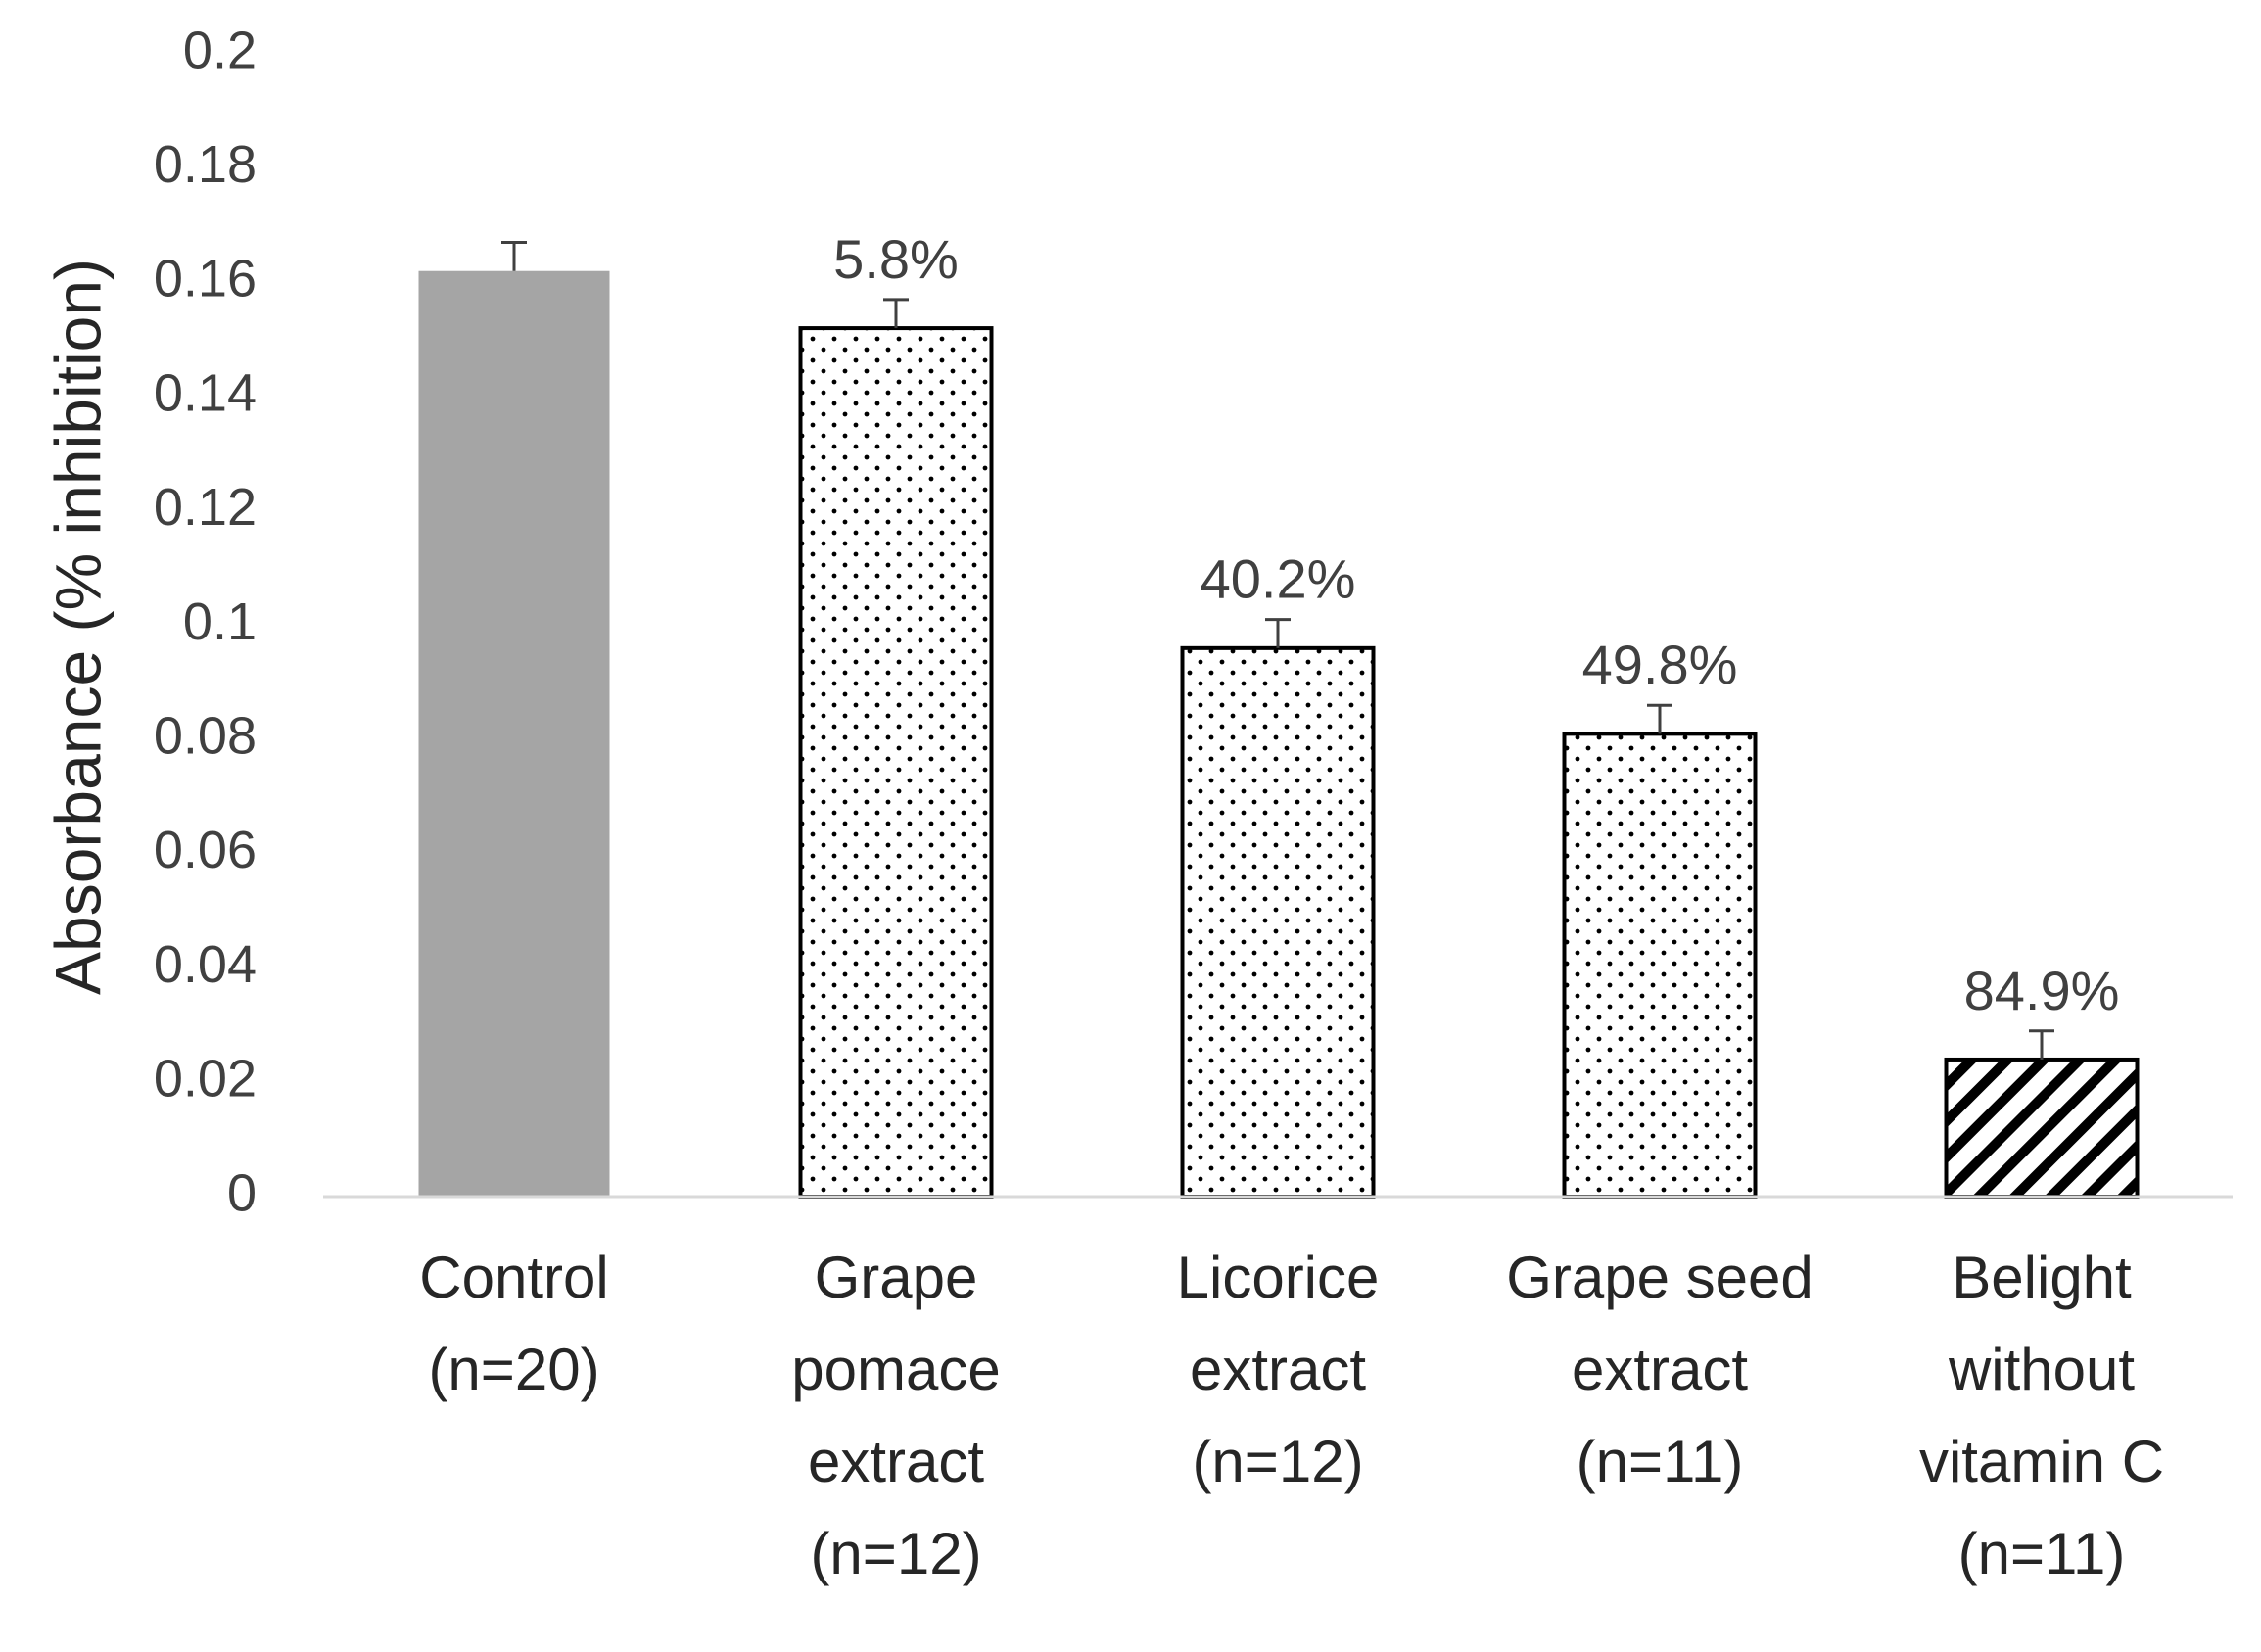 Image resolution: width=2261 pixels, height=1652 pixels. Describe the element at coordinates (1278, 579) in the screenshot. I see `data-label: 40.2%` at that location.